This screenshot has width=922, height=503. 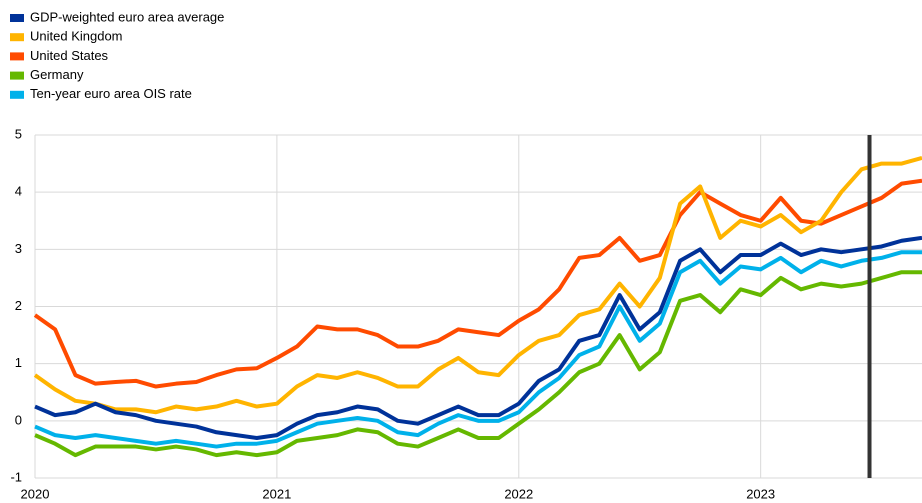 I want to click on y-tick-label: 0, so click(x=18, y=419).